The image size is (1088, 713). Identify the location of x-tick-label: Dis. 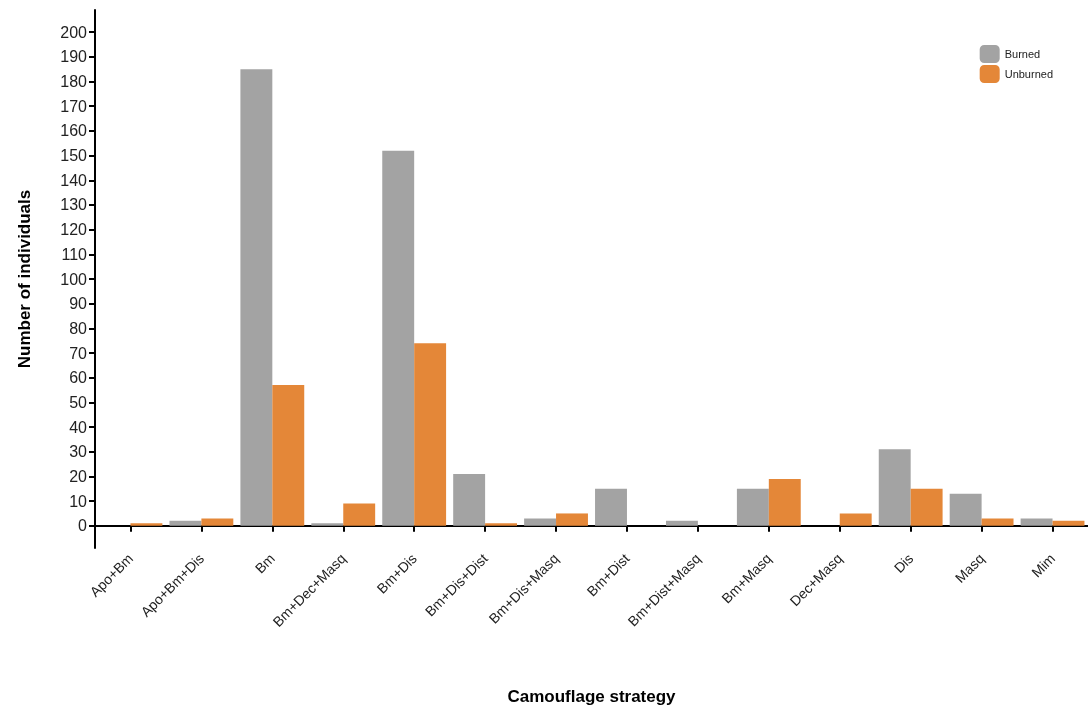
(903, 563).